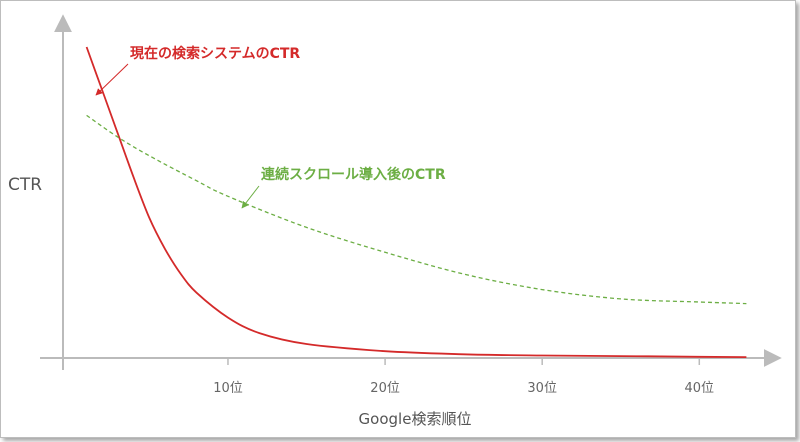  I want to click on annotation-scroll-arrow, so click(250, 197).